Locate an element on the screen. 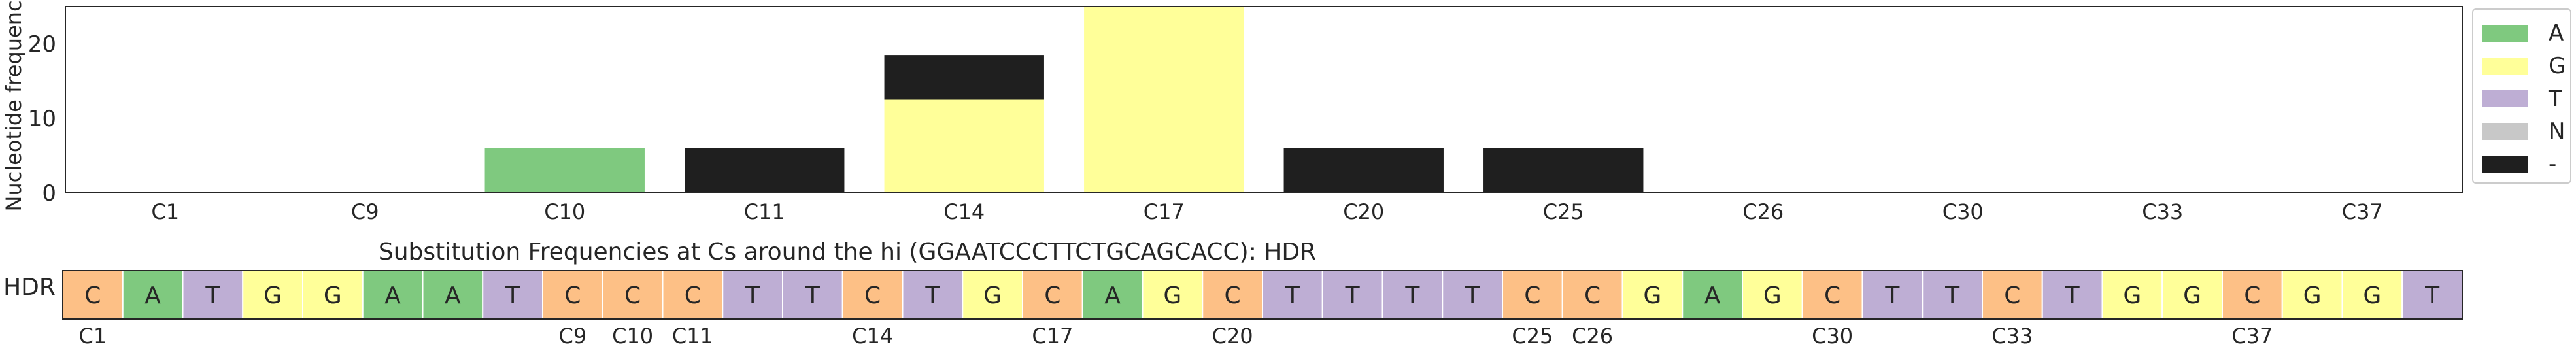  x-tick-label: C26 is located at coordinates (1763, 211).